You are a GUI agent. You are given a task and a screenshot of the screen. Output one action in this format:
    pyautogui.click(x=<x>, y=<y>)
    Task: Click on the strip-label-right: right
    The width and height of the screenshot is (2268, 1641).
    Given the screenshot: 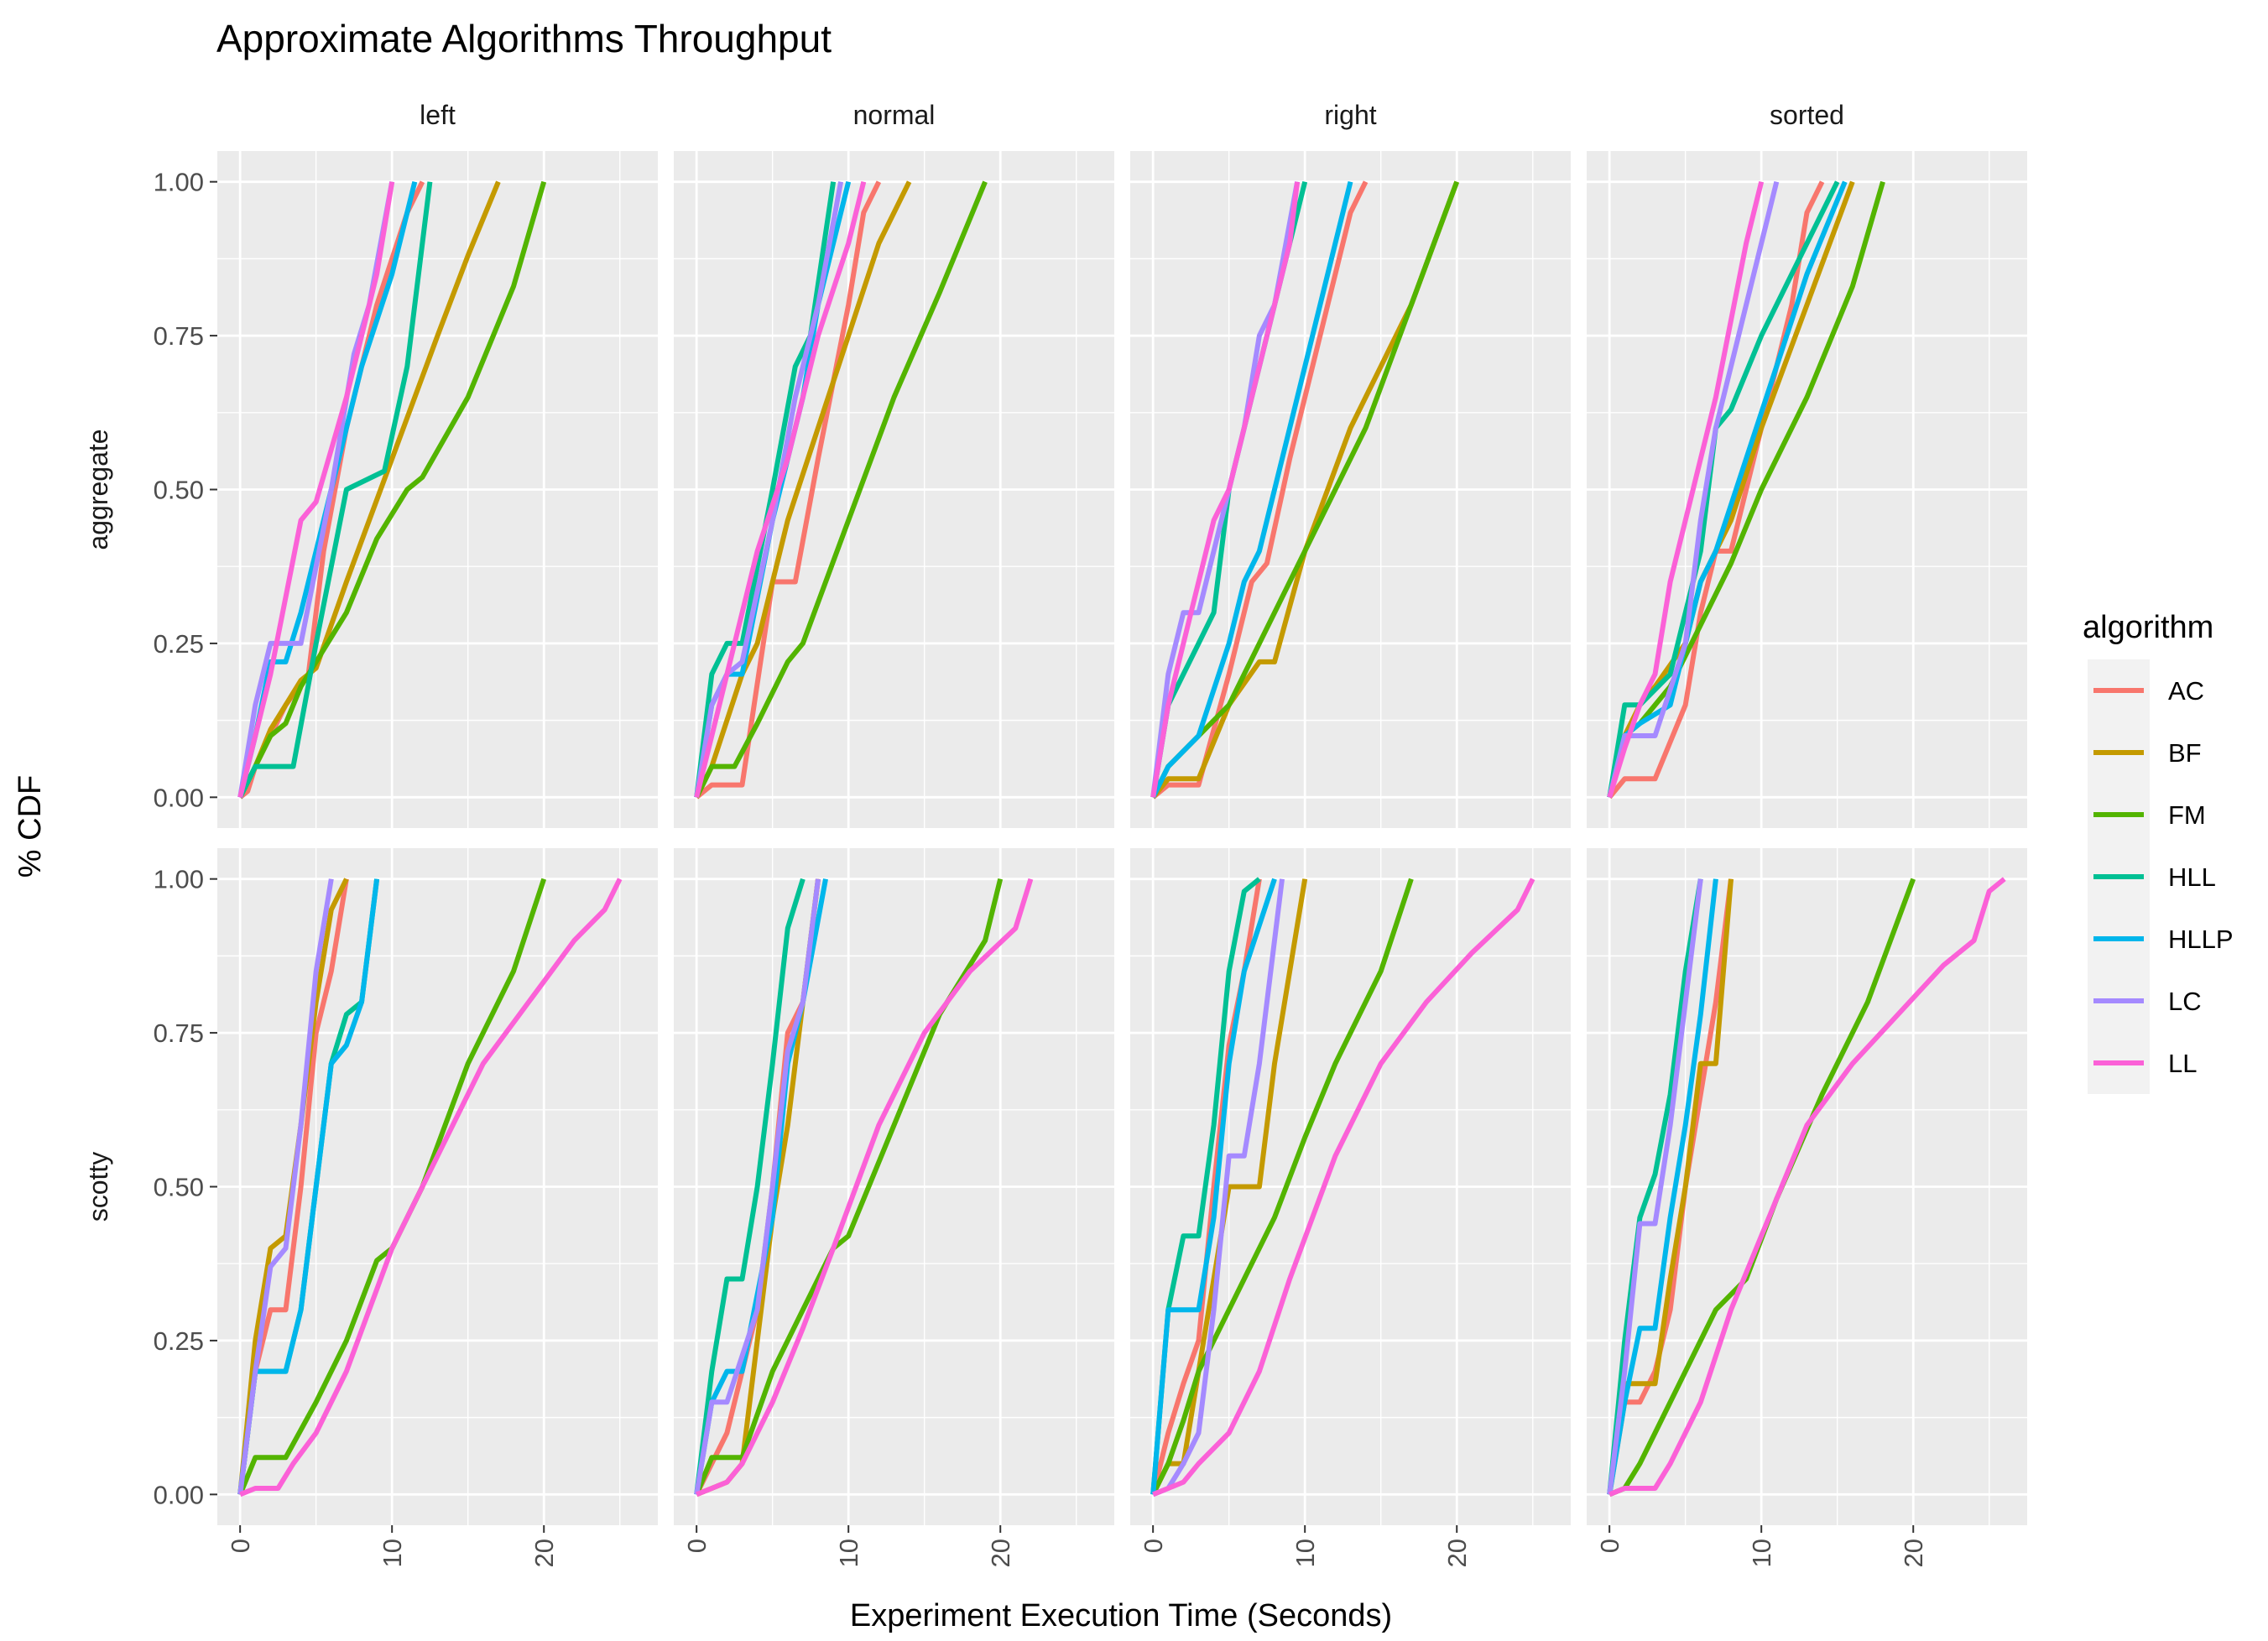 What is the action you would take?
    pyautogui.click(x=1350, y=115)
    